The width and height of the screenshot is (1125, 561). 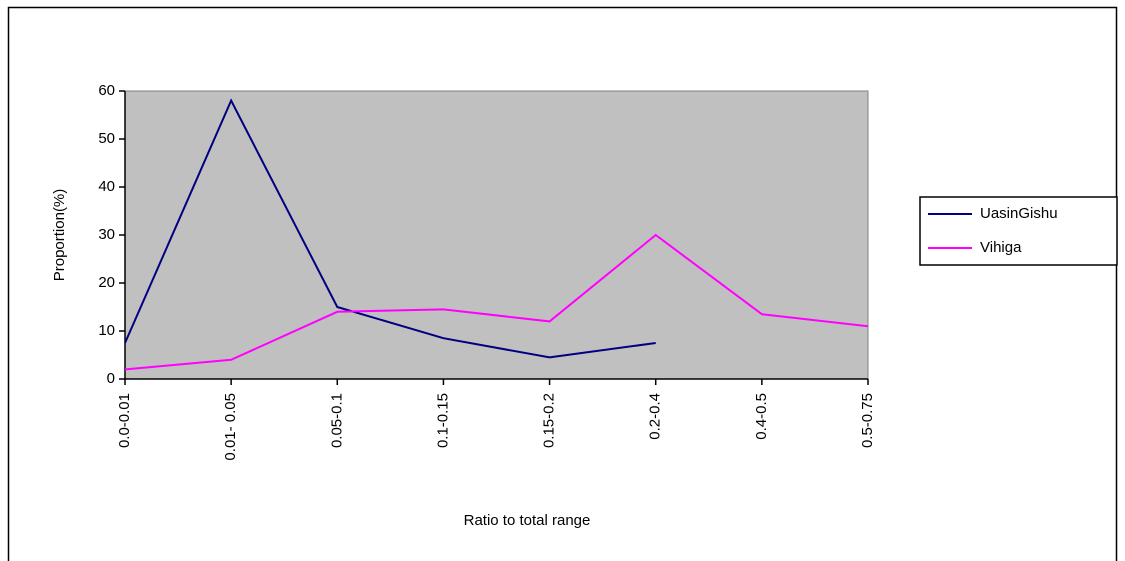 What do you see at coordinates (124, 420) in the screenshot?
I see `x-tick-label: 0.0-0.01` at bounding box center [124, 420].